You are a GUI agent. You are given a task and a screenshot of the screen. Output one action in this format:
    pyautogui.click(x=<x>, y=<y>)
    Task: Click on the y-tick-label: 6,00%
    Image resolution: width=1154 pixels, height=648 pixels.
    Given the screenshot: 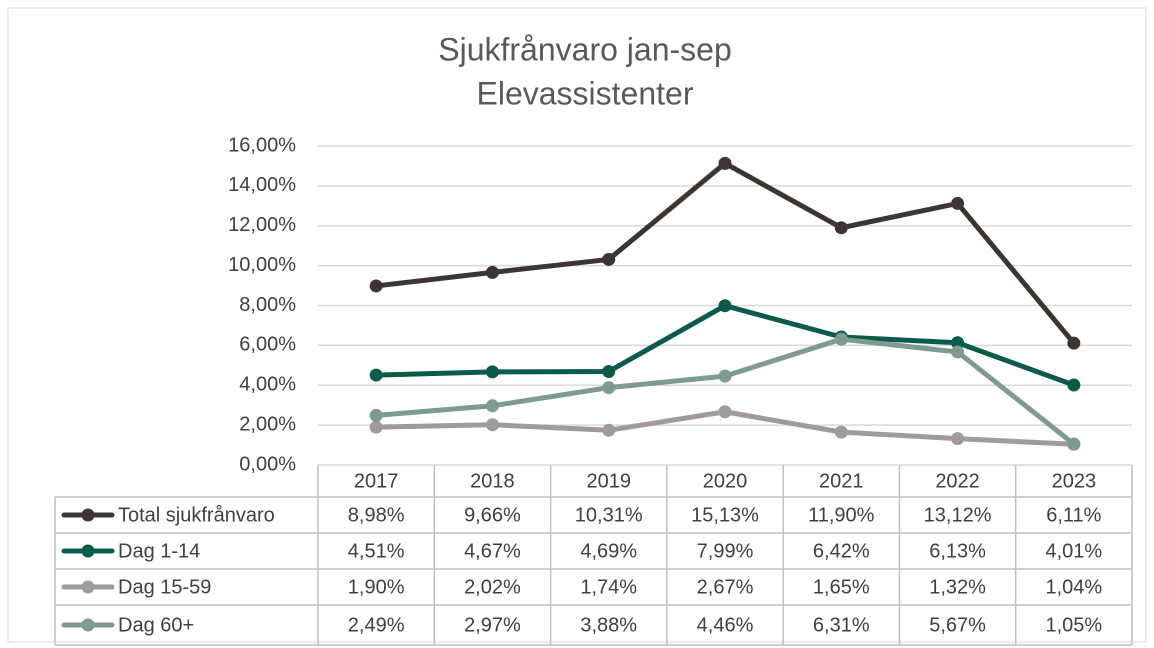 What is the action you would take?
    pyautogui.click(x=267, y=345)
    